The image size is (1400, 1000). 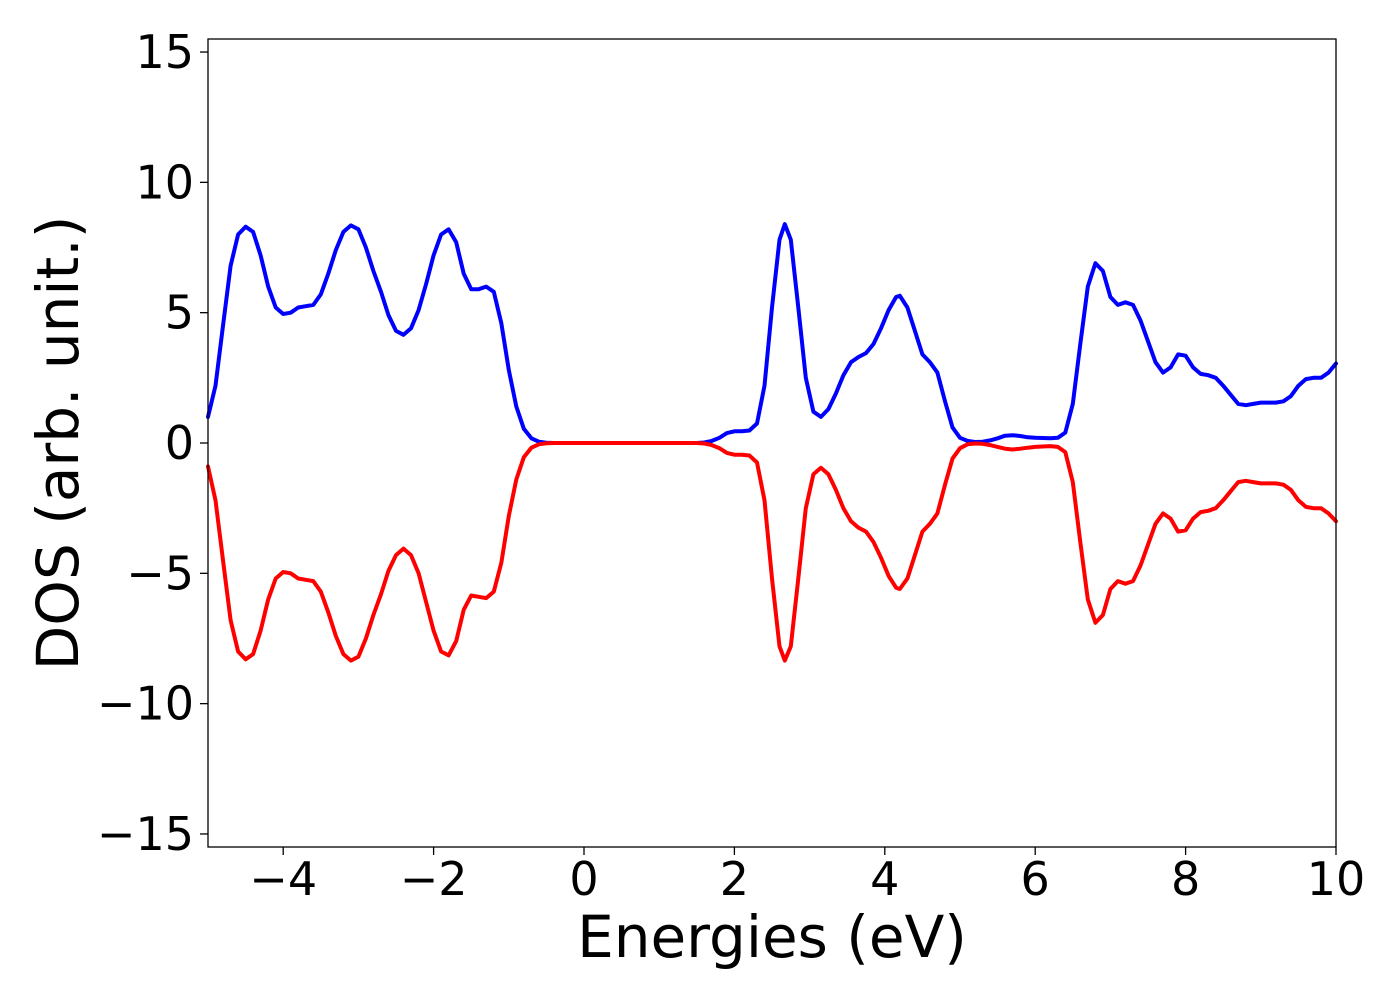 What do you see at coordinates (179, 313) in the screenshot?
I see `y-tick-label: 5` at bounding box center [179, 313].